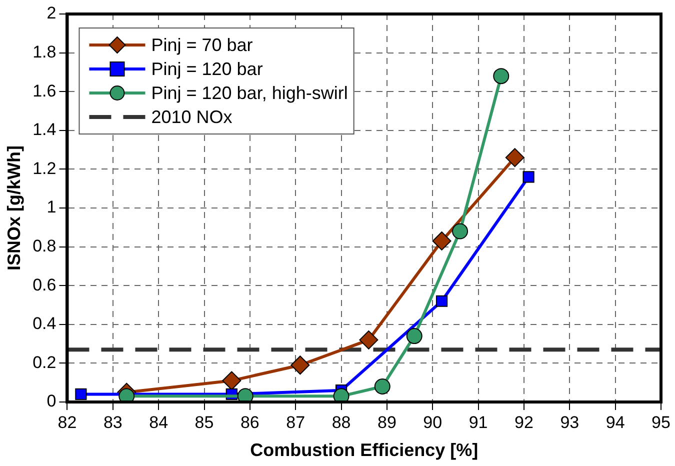  Describe the element at coordinates (204, 422) in the screenshot. I see `x-tick-label: 85` at that location.